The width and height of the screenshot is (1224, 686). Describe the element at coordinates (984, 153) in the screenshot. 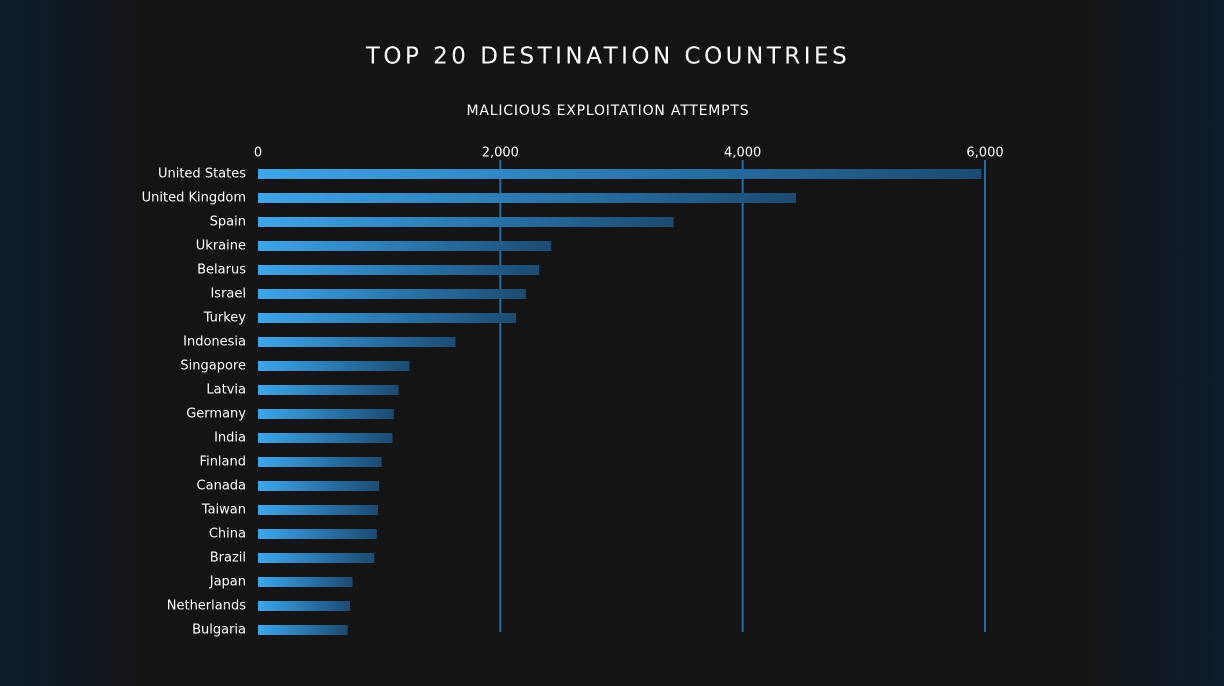

I see `x-tick-label: 6,000` at that location.